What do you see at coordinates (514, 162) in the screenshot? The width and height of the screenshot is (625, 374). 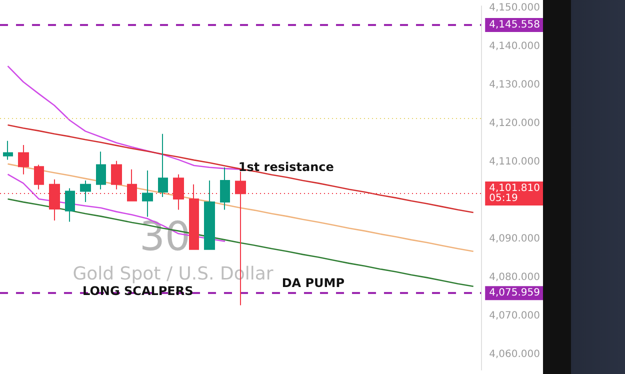 I see `y-tick-label: 4,110.000` at bounding box center [514, 162].